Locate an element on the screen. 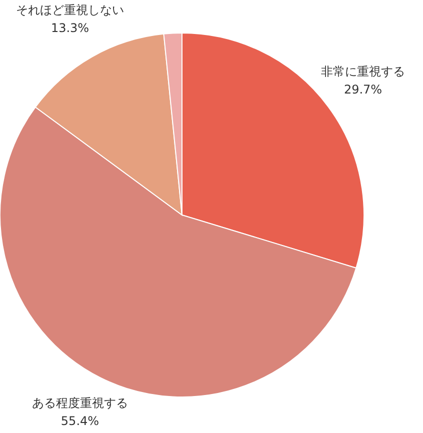 This screenshot has height=433, width=423. data-label: 29.7% is located at coordinates (363, 89).